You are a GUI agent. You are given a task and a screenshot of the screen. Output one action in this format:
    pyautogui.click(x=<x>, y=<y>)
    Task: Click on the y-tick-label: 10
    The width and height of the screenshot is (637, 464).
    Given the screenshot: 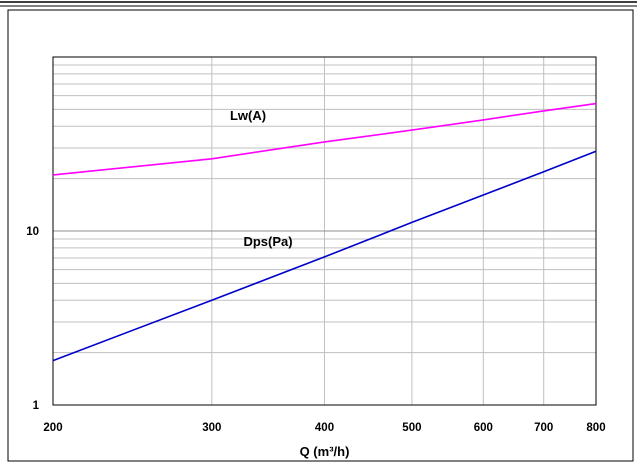 What is the action you would take?
    pyautogui.click(x=32, y=232)
    